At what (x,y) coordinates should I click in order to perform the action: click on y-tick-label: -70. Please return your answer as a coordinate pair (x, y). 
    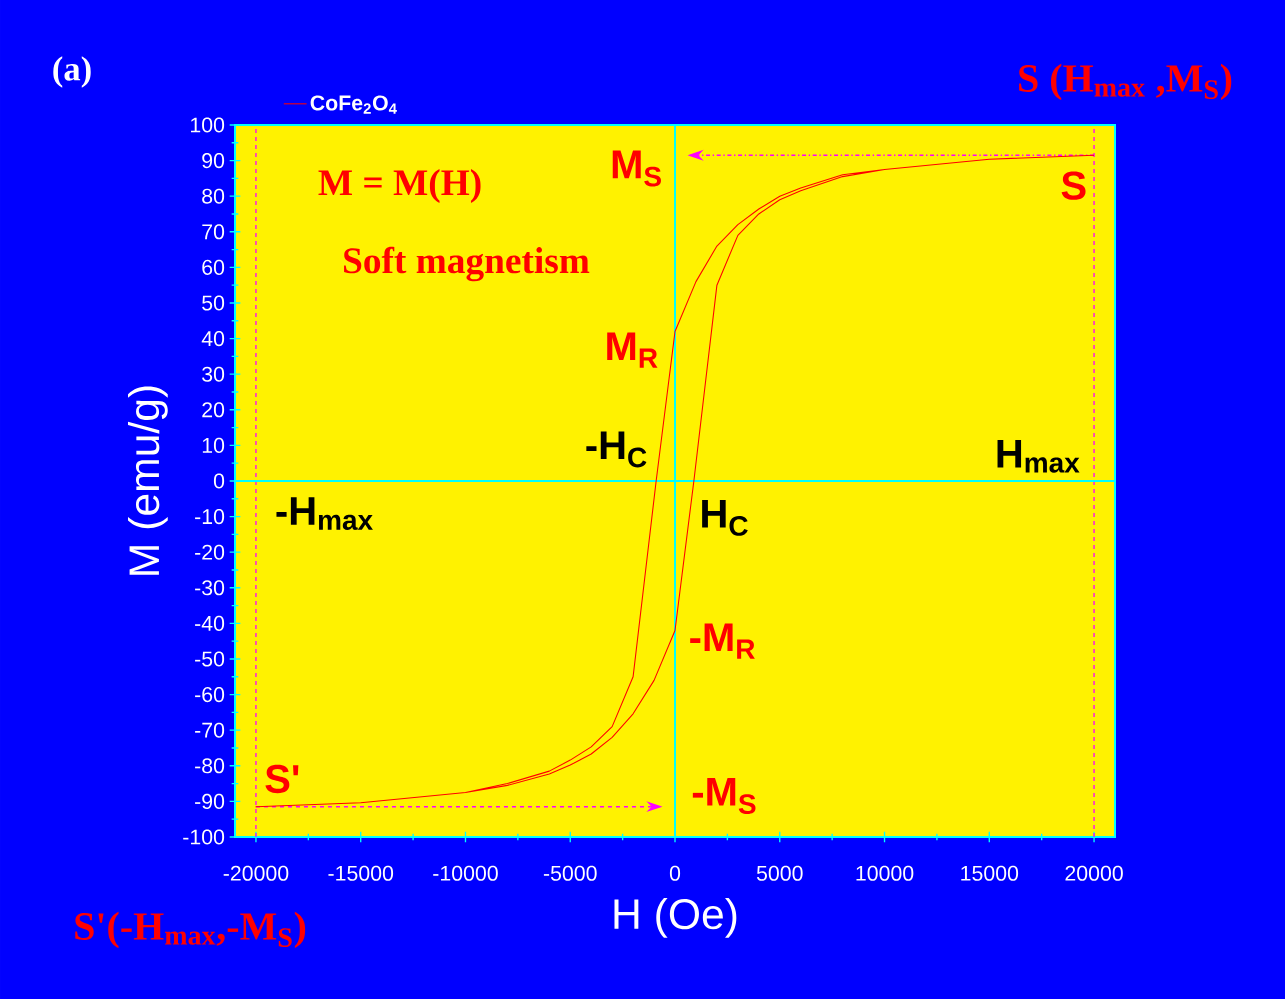
    Looking at the image, I should click on (210, 730).